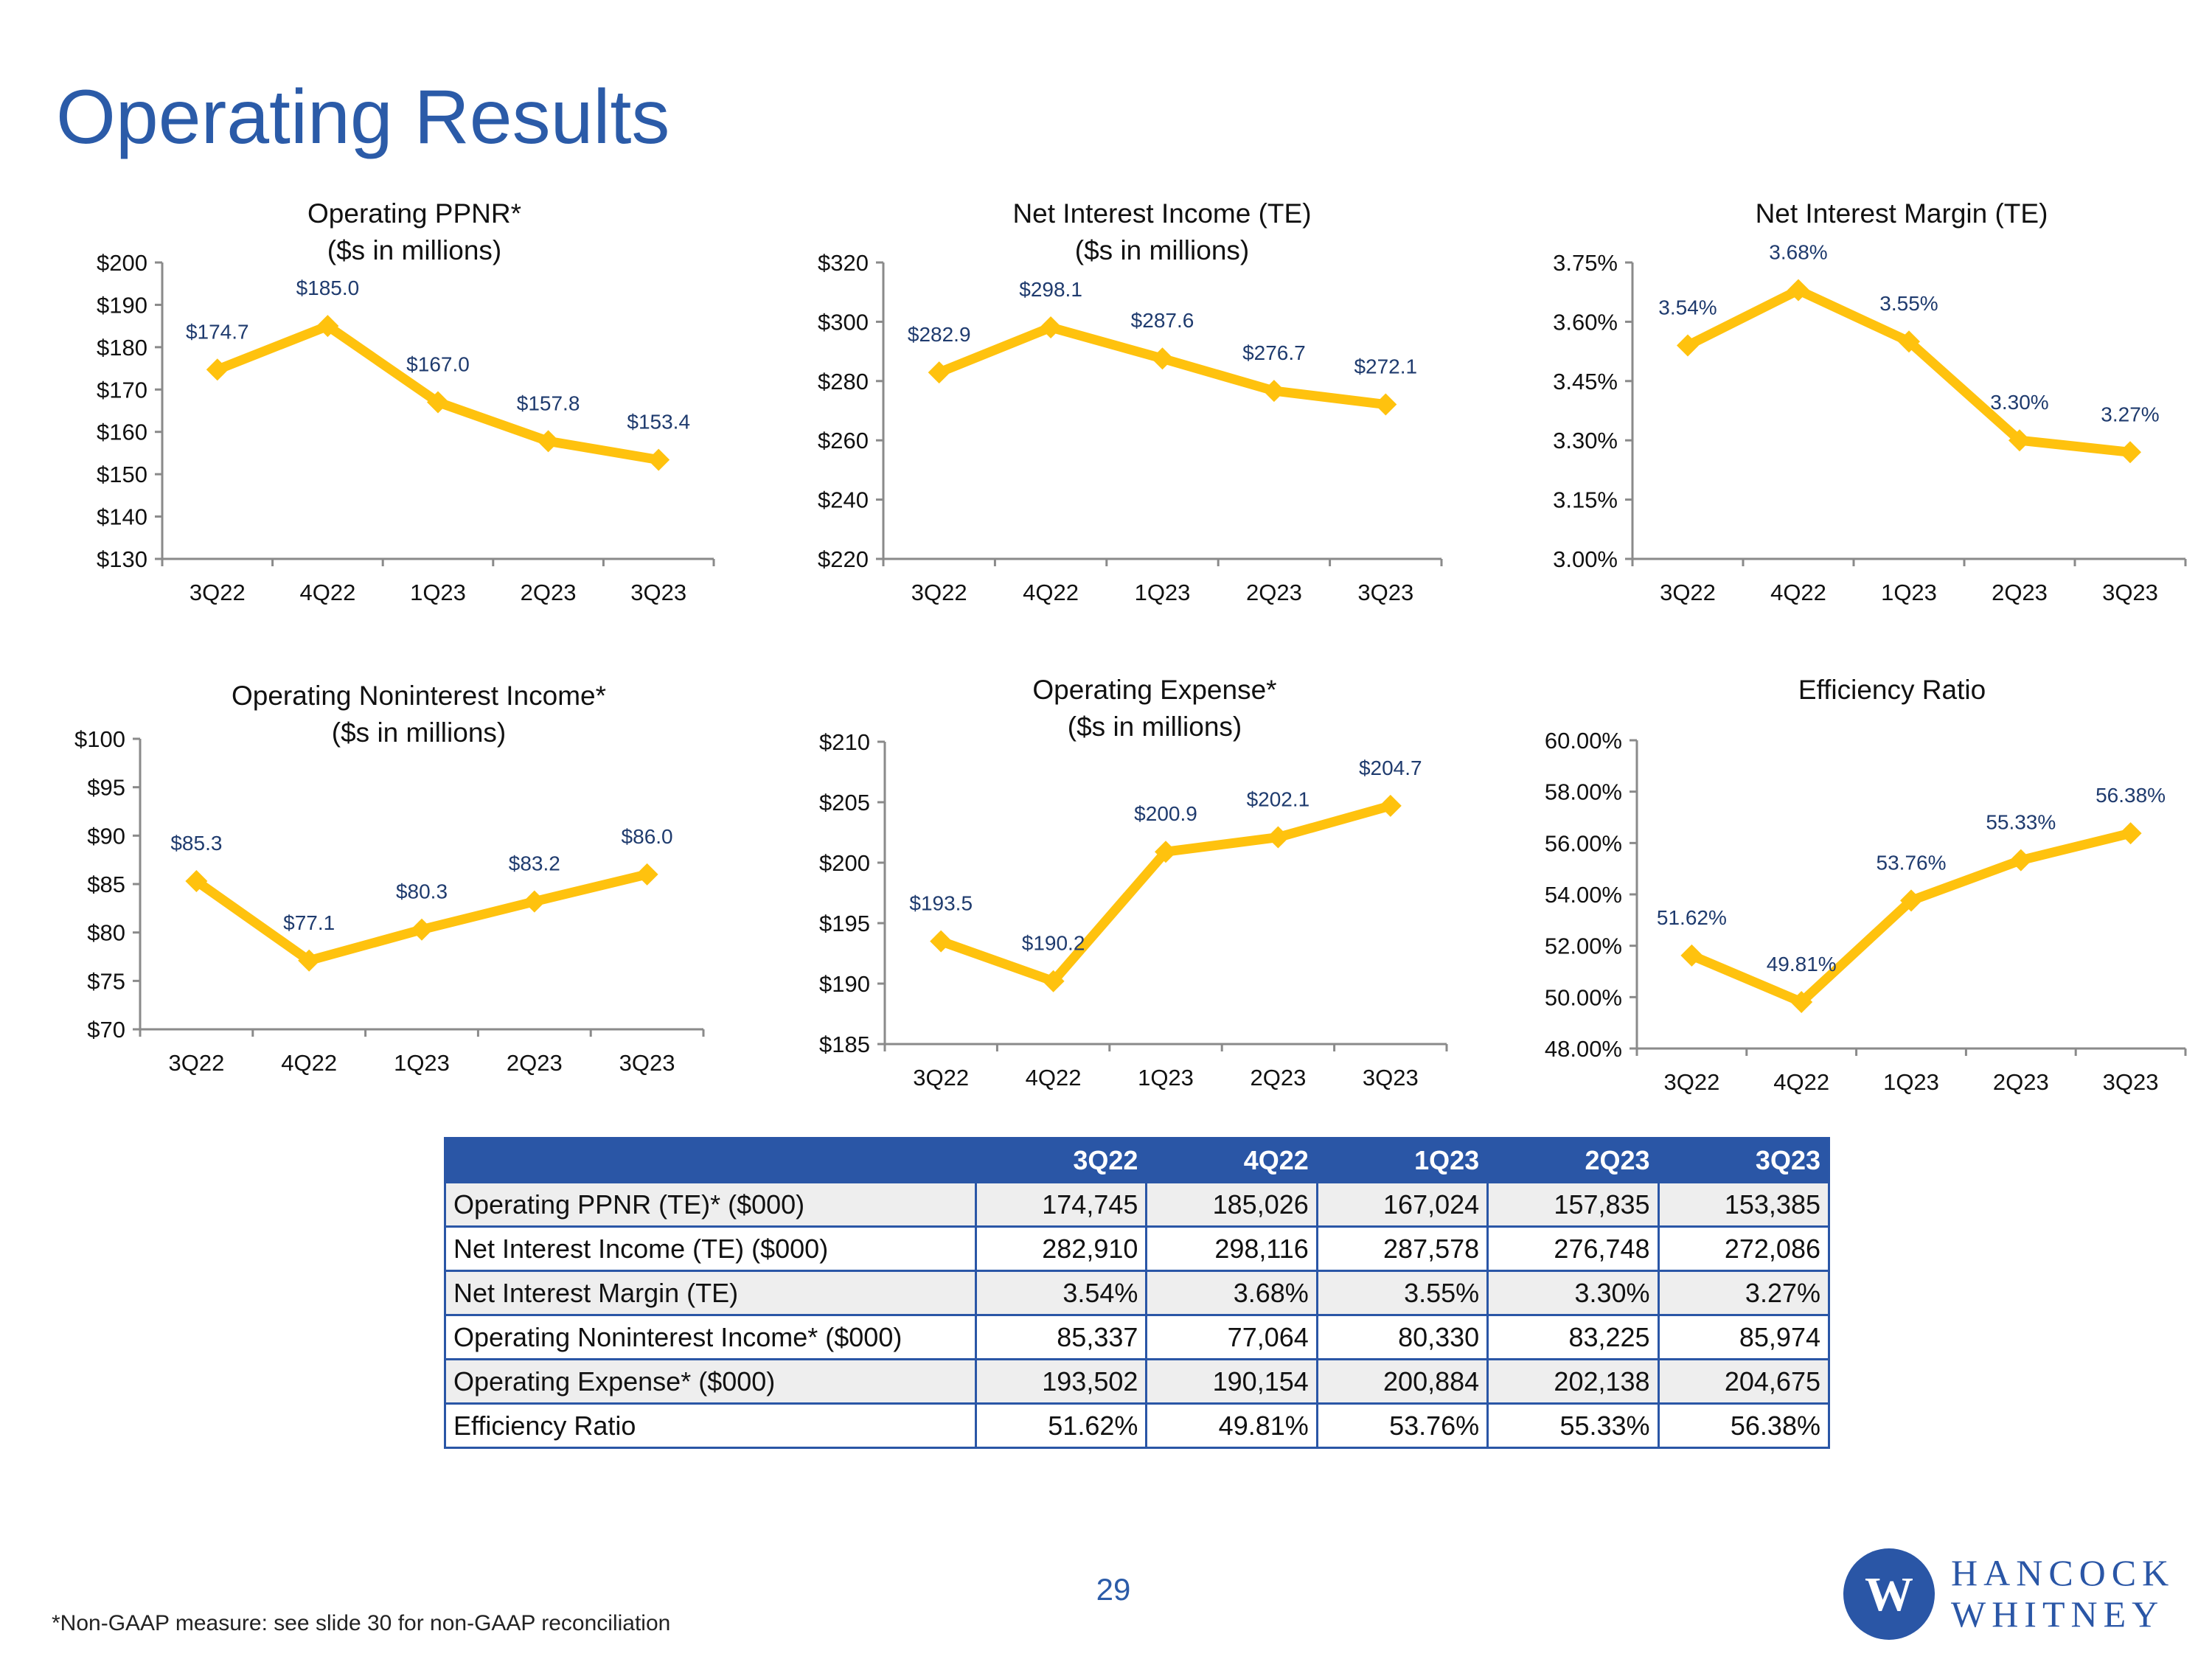 Image resolution: width=2212 pixels, height=1659 pixels. Describe the element at coordinates (1402, 1381) in the screenshot. I see `table-cell: 200,884` at that location.